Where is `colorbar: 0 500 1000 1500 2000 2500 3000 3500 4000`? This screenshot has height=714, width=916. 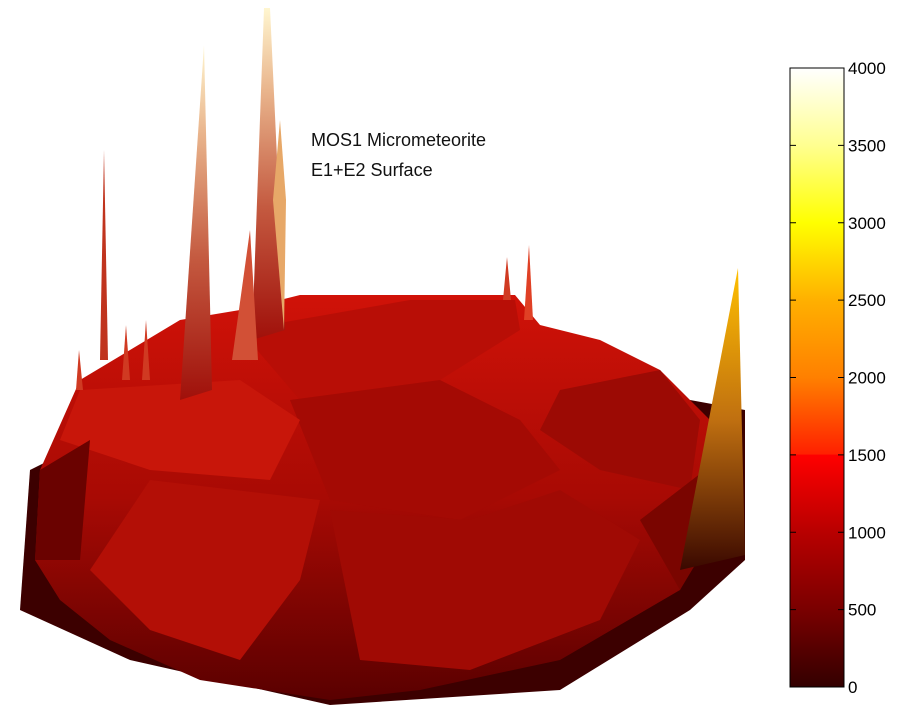 colorbar: 0 500 1000 1500 2000 2500 3000 3500 4000 is located at coordinates (837, 378).